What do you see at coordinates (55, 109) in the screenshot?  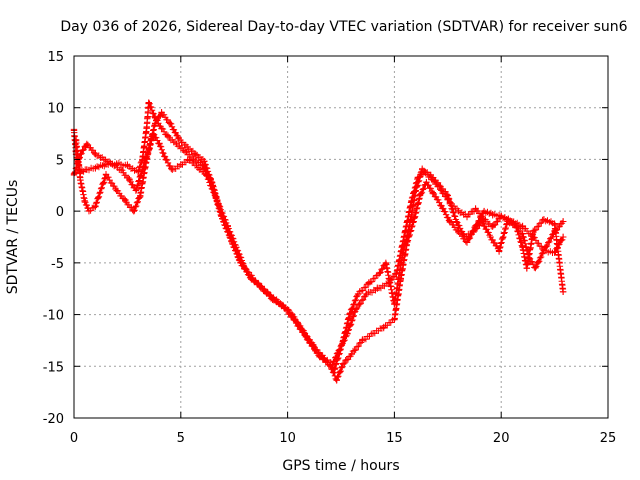 I see `y-tick-label: 10` at bounding box center [55, 109].